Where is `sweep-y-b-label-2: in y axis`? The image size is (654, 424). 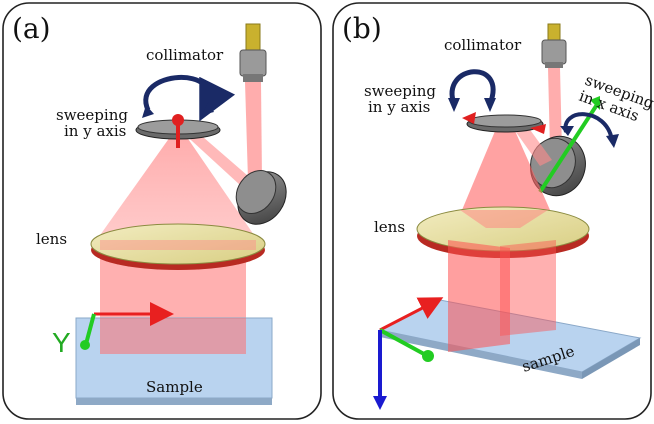 sweep-y-b-label-2: in y axis is located at coordinates (399, 107).